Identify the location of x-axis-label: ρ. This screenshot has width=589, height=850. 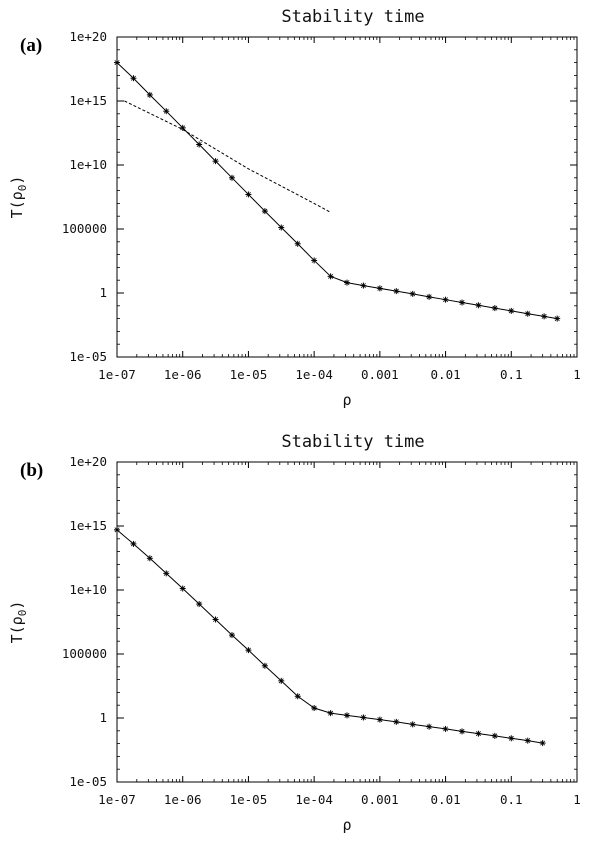
(346, 400).